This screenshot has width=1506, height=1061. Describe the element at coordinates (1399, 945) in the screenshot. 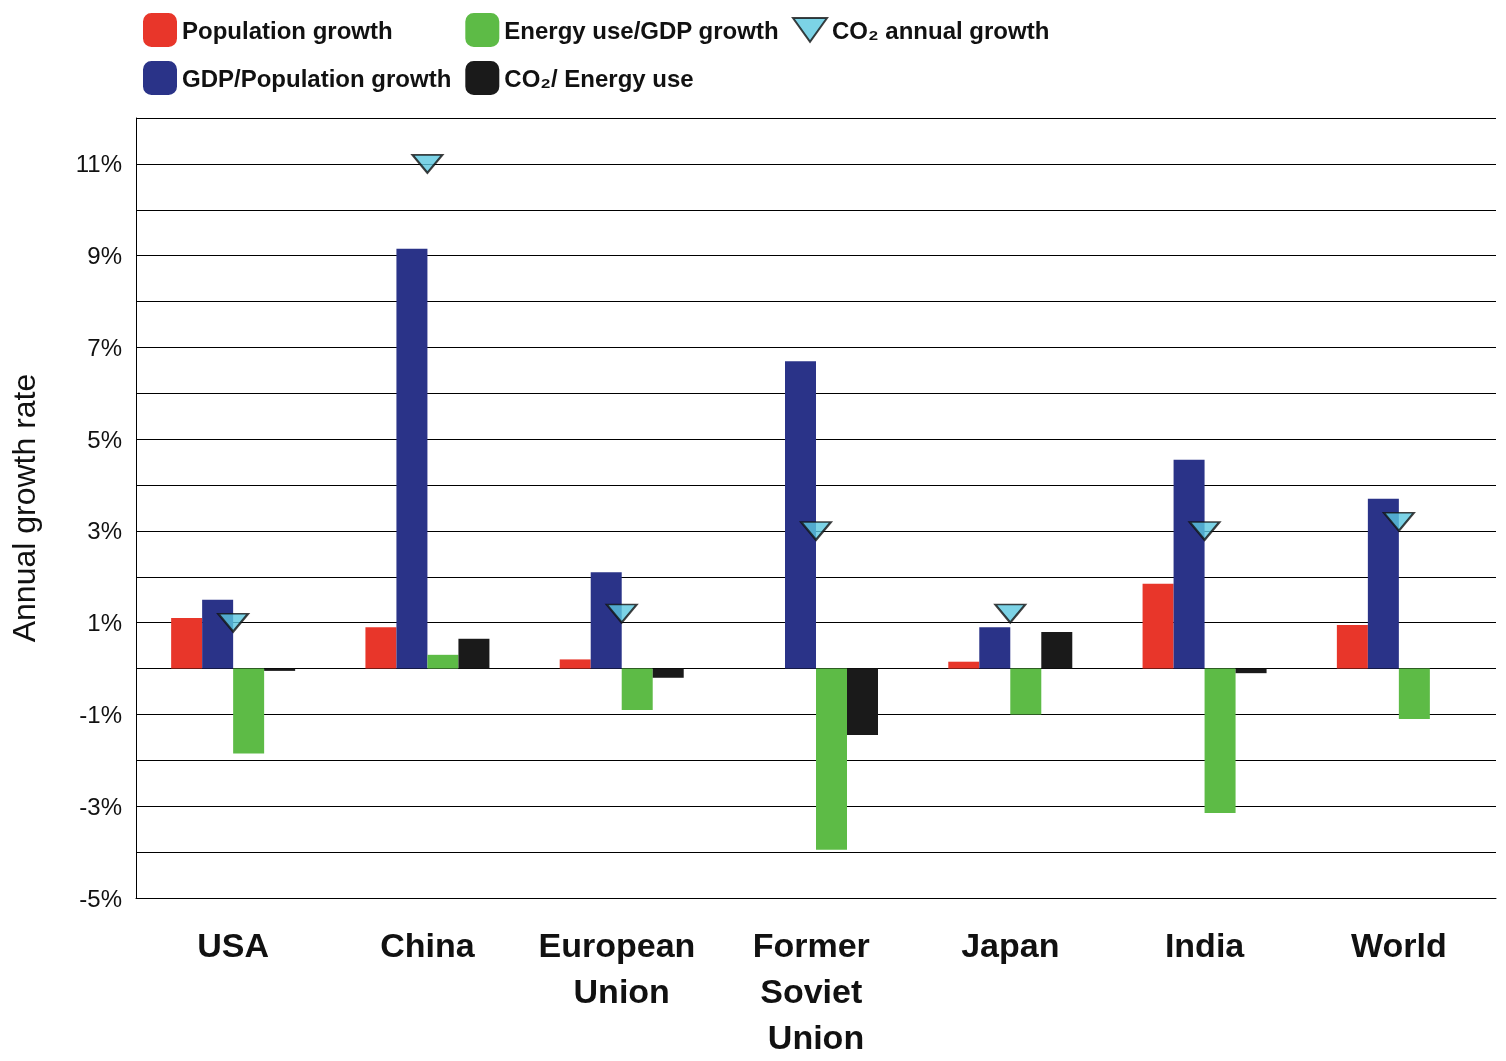

I see `x-tick-label: World` at that location.